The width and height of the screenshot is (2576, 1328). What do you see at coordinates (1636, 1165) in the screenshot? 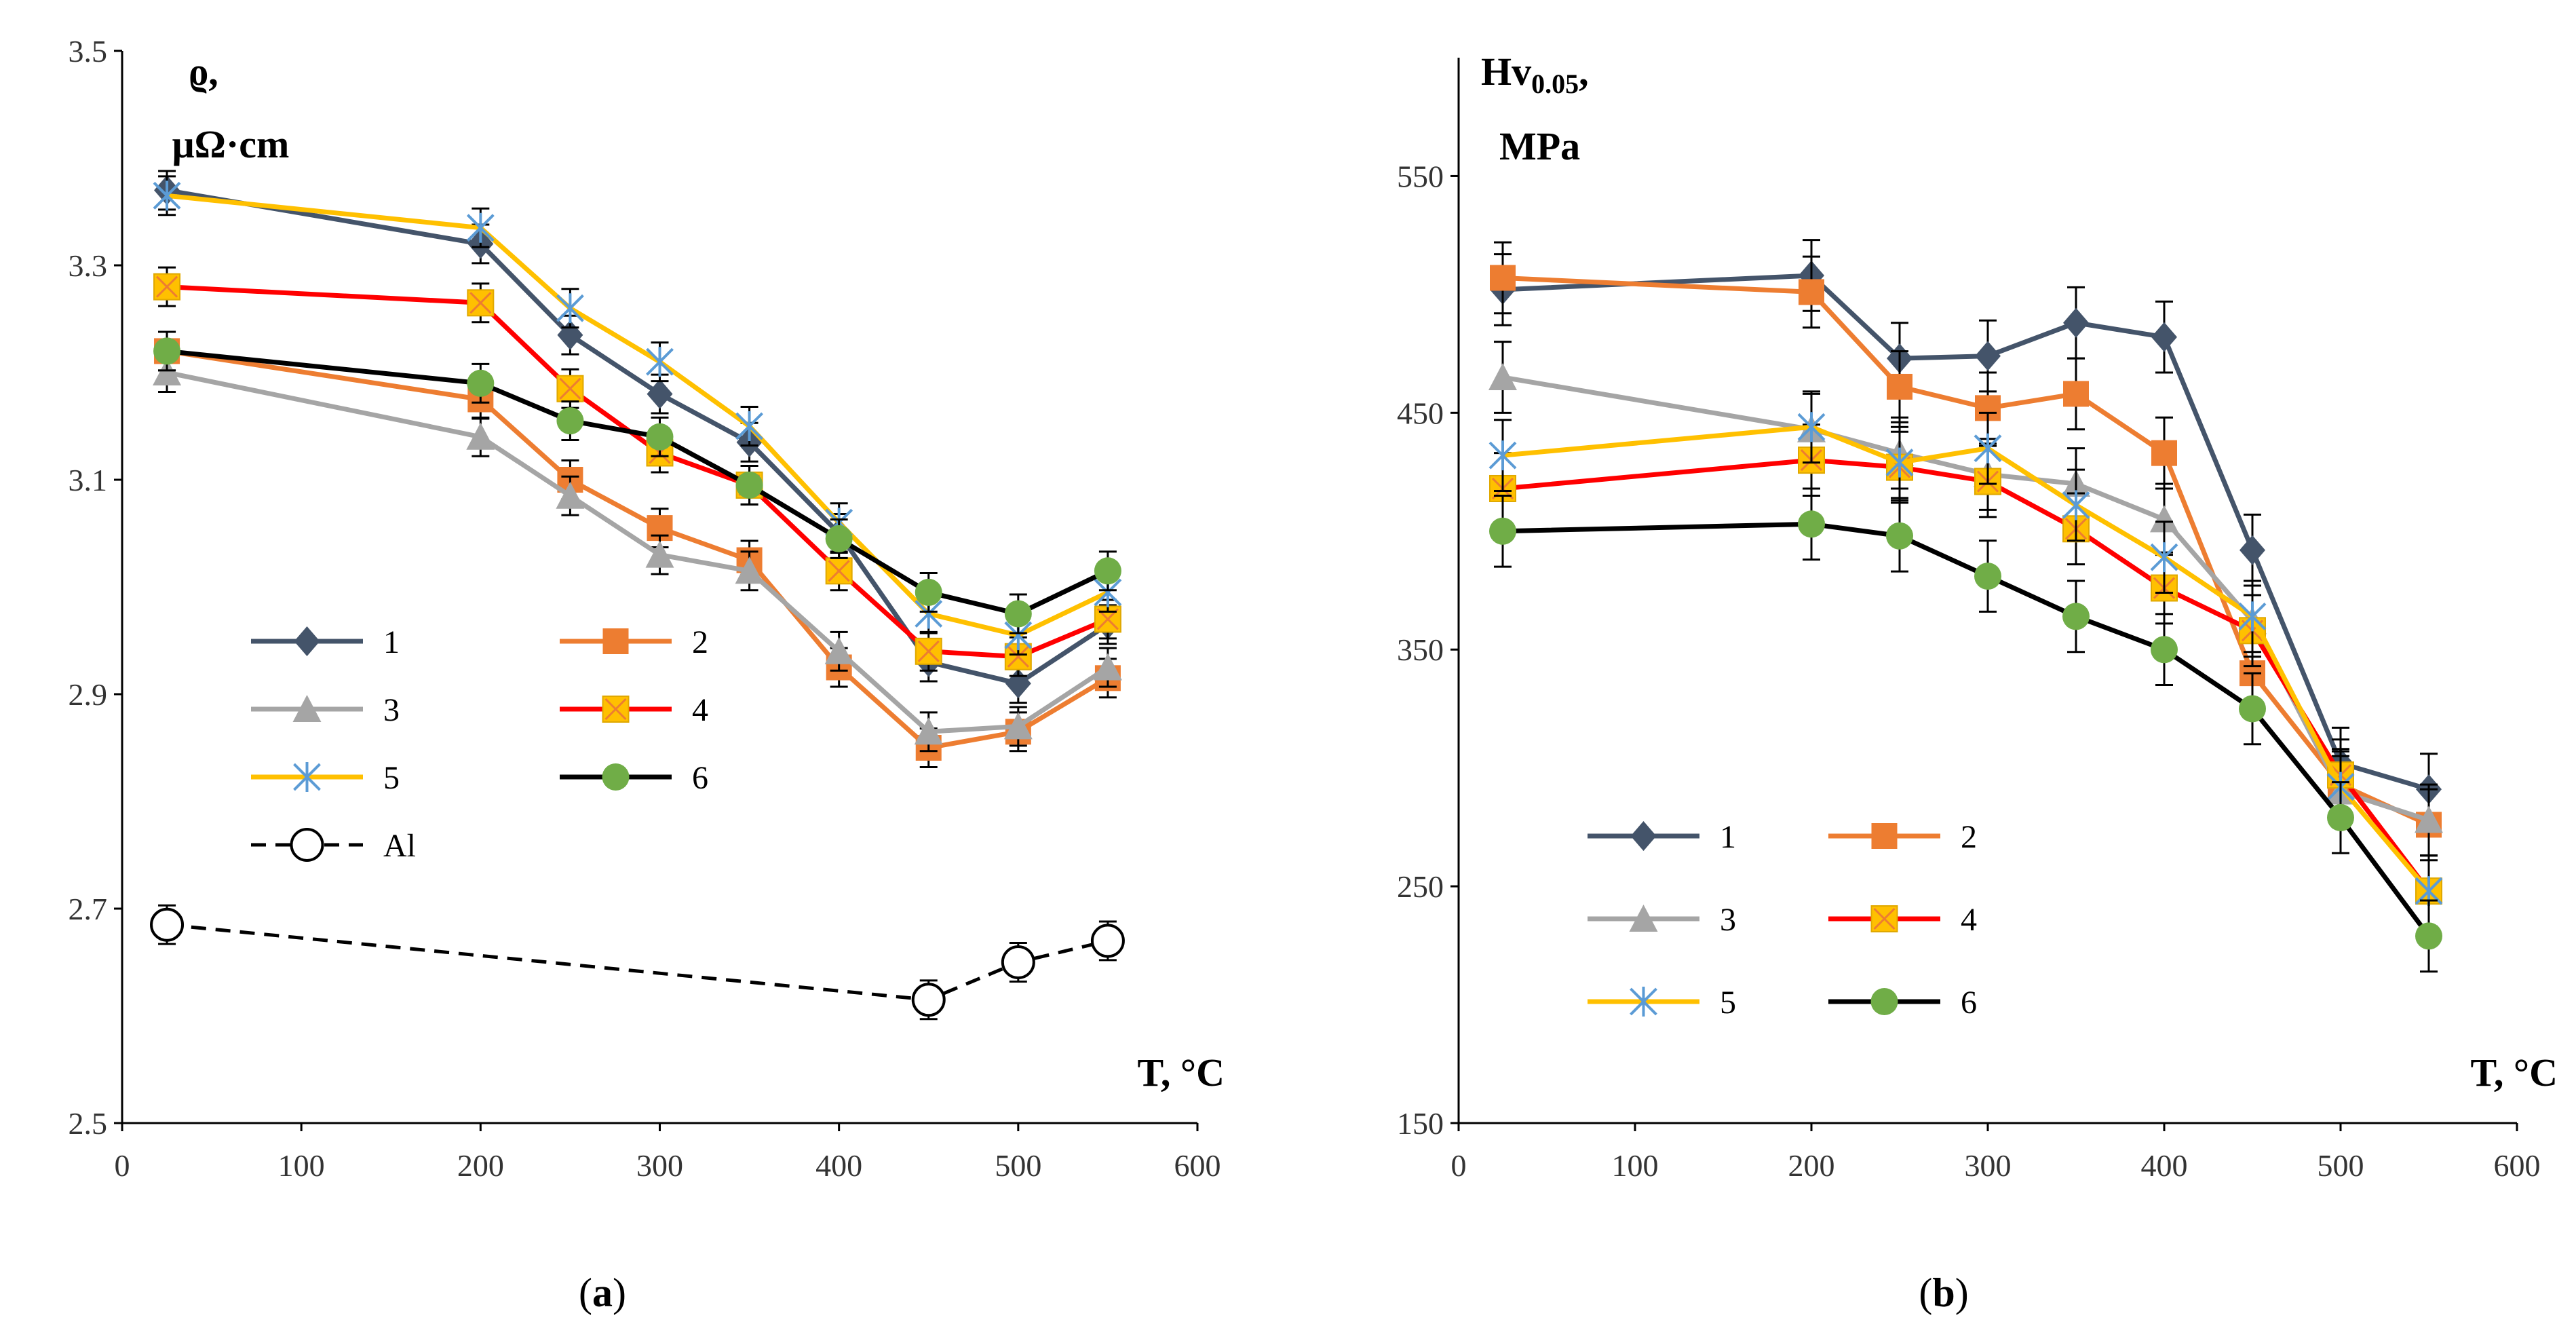
I see `x-tick-label: 100` at bounding box center [1636, 1165].